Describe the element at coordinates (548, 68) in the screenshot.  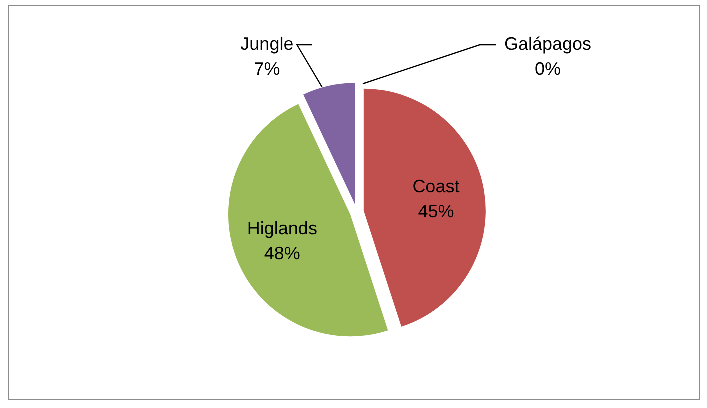
I see `text: 0%` at that location.